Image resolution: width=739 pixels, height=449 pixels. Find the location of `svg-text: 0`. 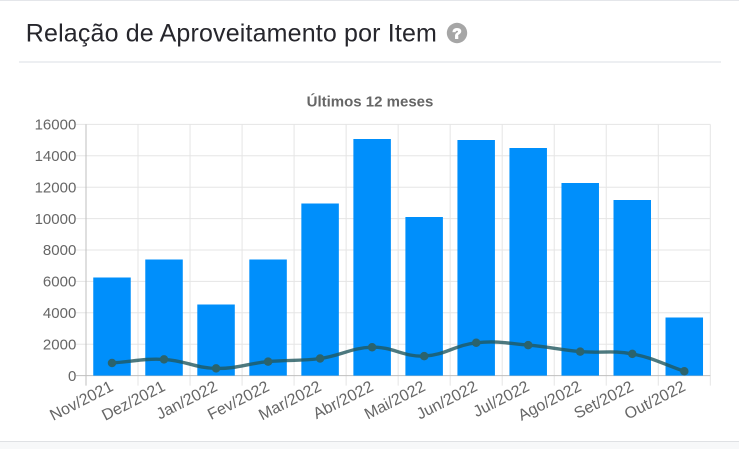

svg-text: 0 is located at coordinates (72, 376).